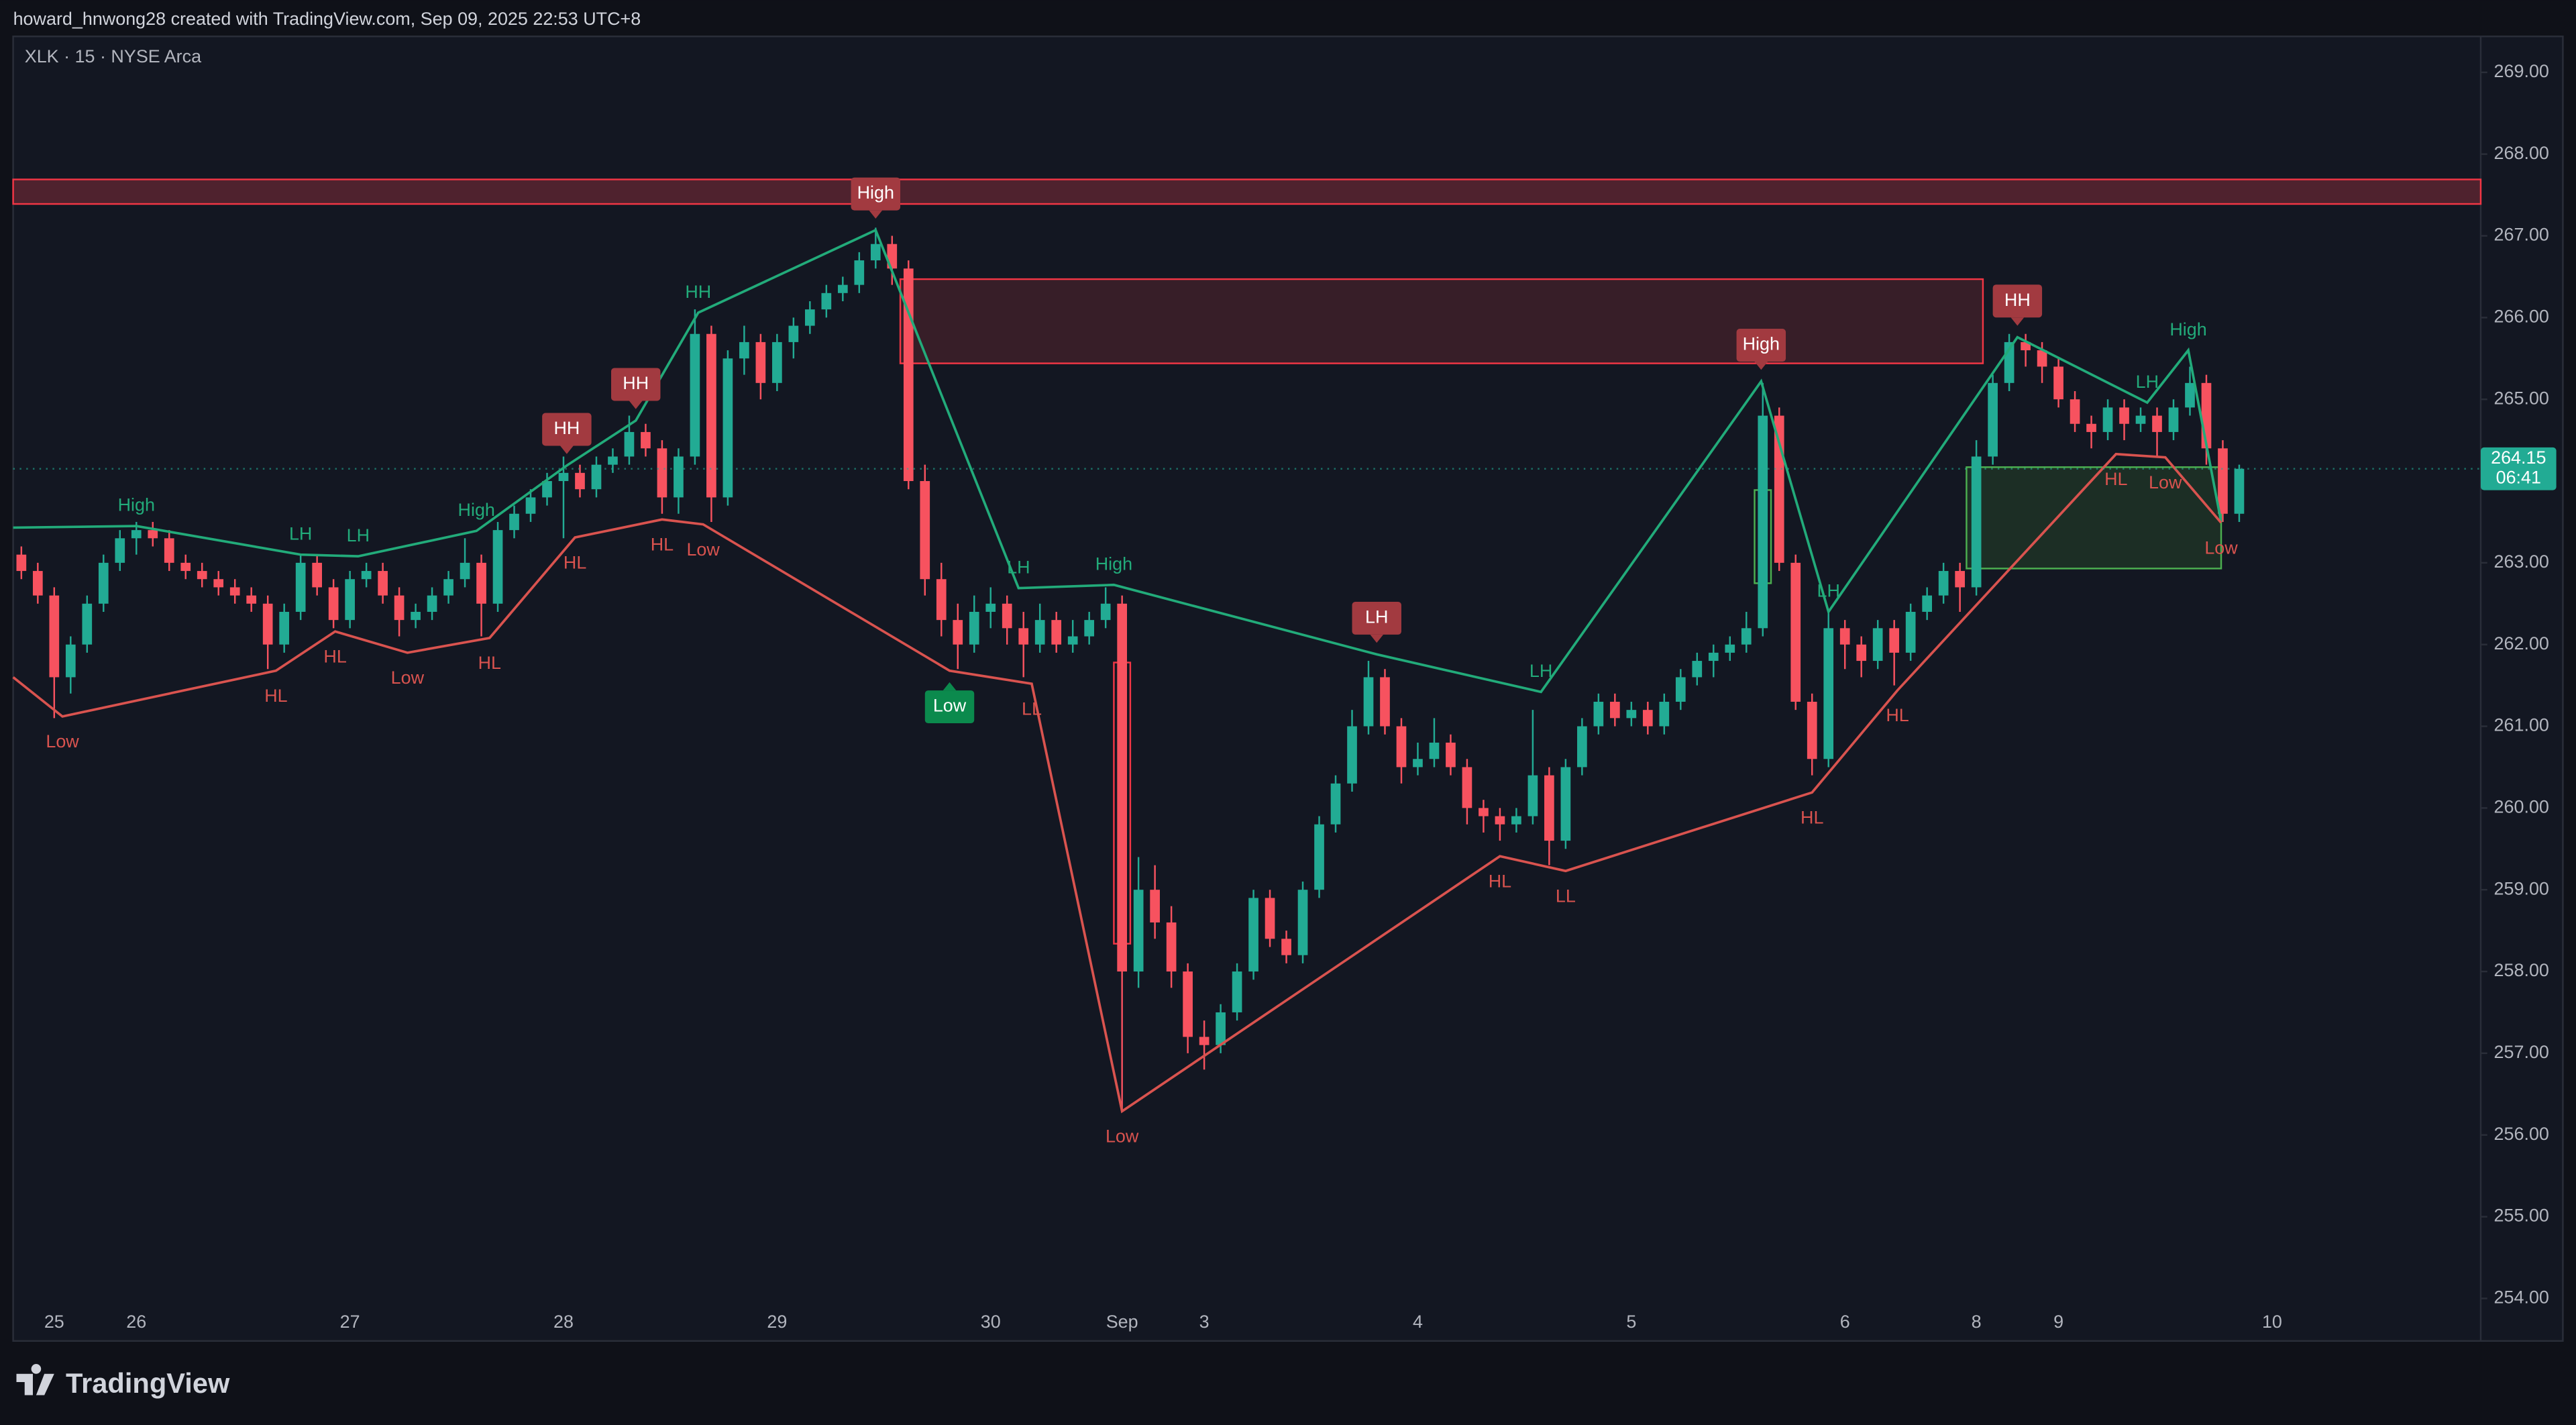 This screenshot has width=2576, height=1425. Describe the element at coordinates (2521, 153) in the screenshot. I see `y-tick-label: 268.00` at that location.